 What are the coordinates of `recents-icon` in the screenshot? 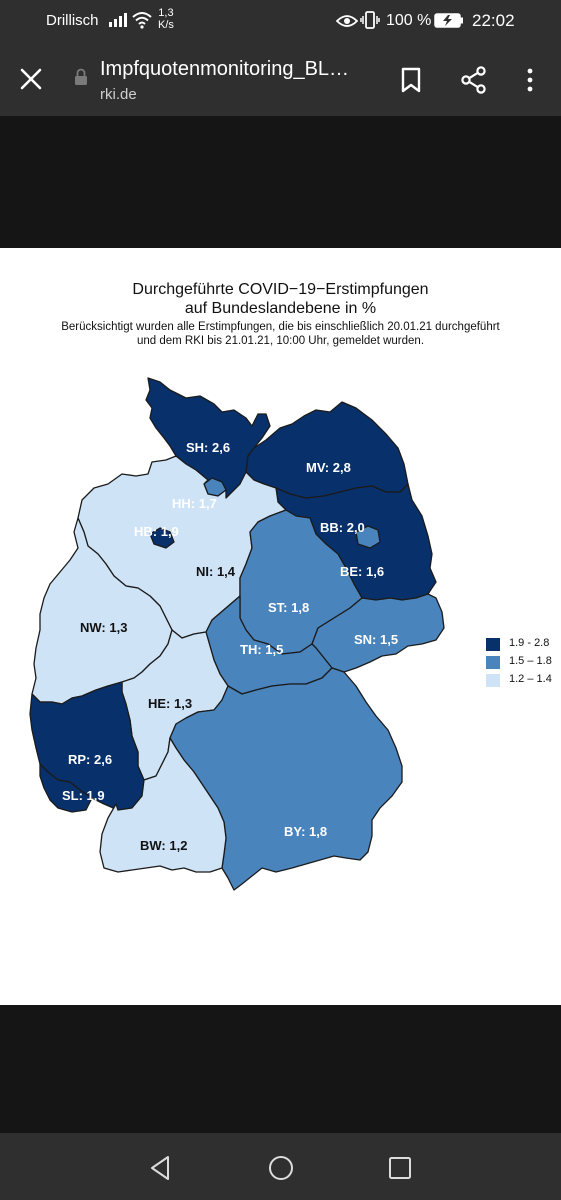 It's located at (400, 1168).